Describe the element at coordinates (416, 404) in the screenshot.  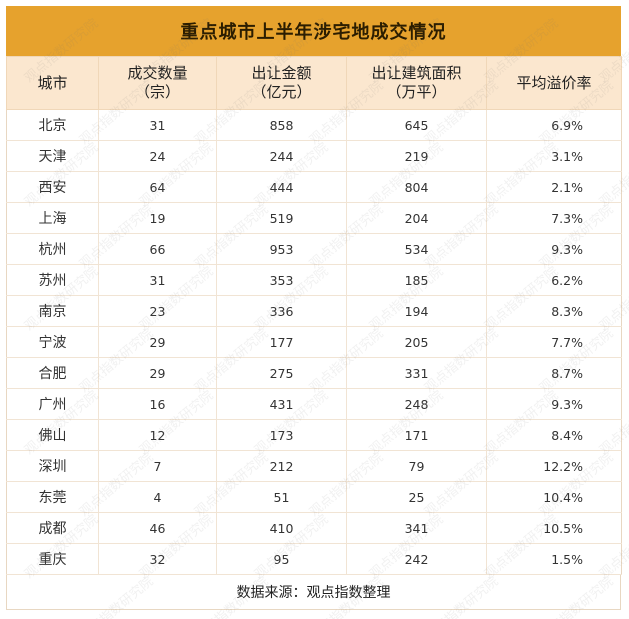
I see `area-cell: 248` at that location.